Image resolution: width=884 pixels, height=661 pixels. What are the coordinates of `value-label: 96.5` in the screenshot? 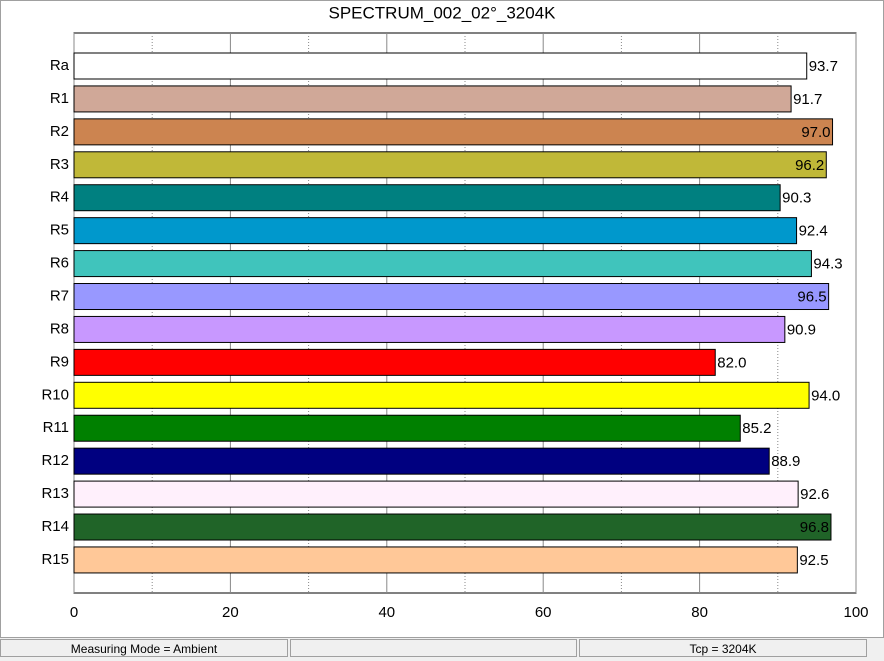 It's located at (811, 296).